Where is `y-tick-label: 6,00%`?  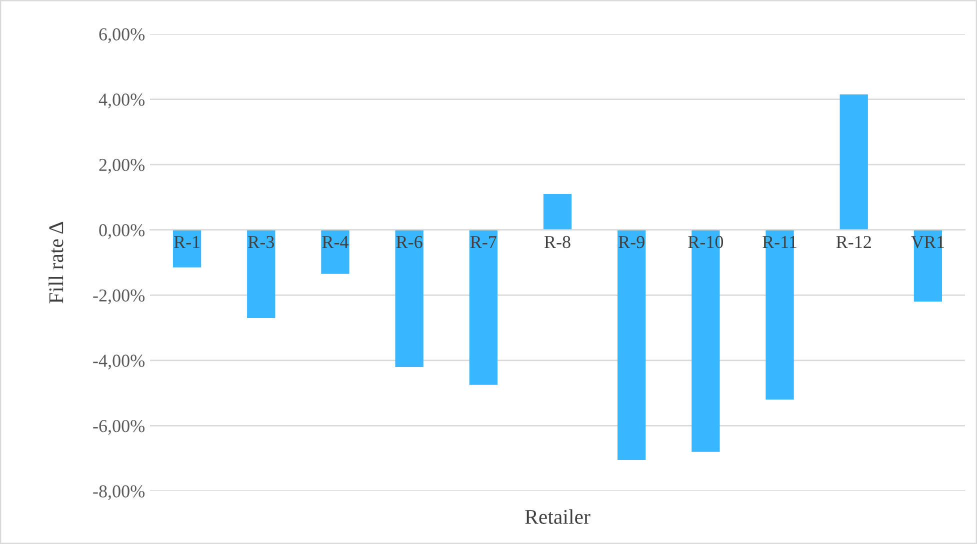 y-tick-label: 6,00% is located at coordinates (122, 36).